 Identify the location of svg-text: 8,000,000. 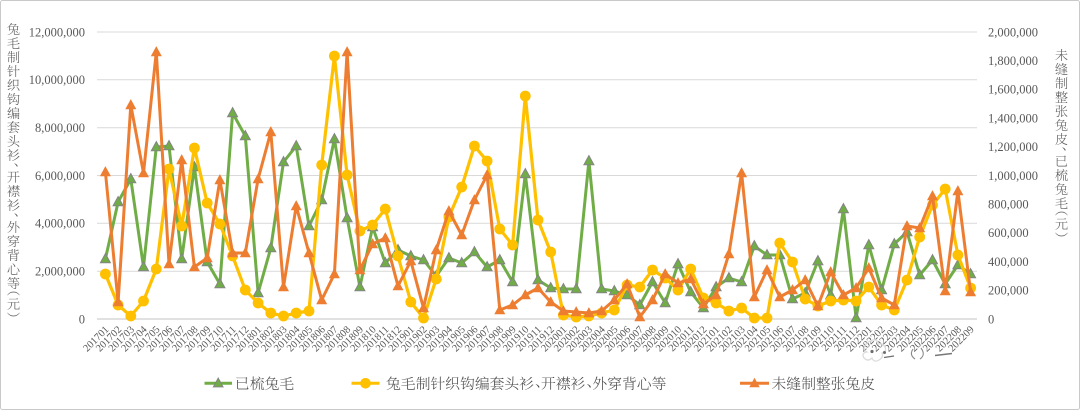
(60, 128).